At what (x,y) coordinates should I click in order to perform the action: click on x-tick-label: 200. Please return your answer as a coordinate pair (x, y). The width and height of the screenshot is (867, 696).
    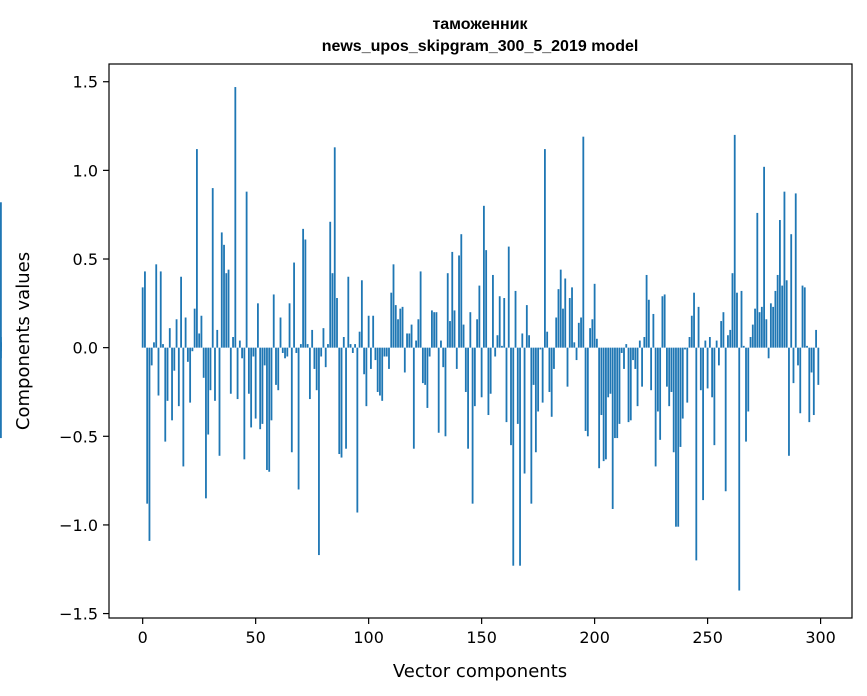
    Looking at the image, I should click on (594, 637).